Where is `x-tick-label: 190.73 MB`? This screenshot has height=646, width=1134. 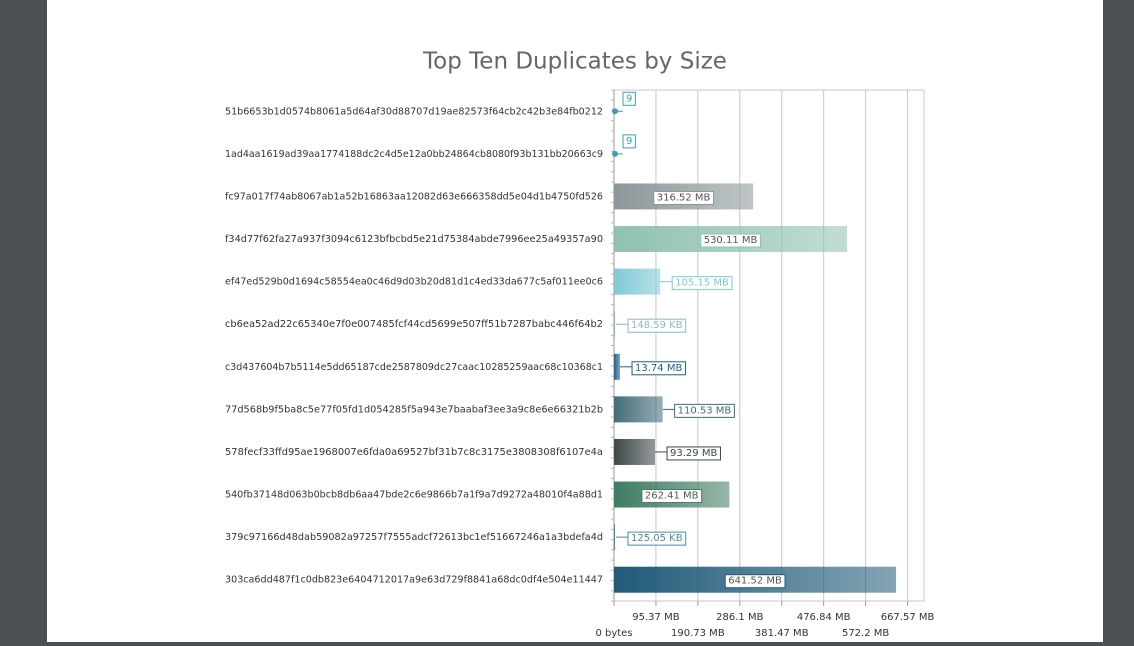 x-tick-label: 190.73 MB is located at coordinates (698, 633).